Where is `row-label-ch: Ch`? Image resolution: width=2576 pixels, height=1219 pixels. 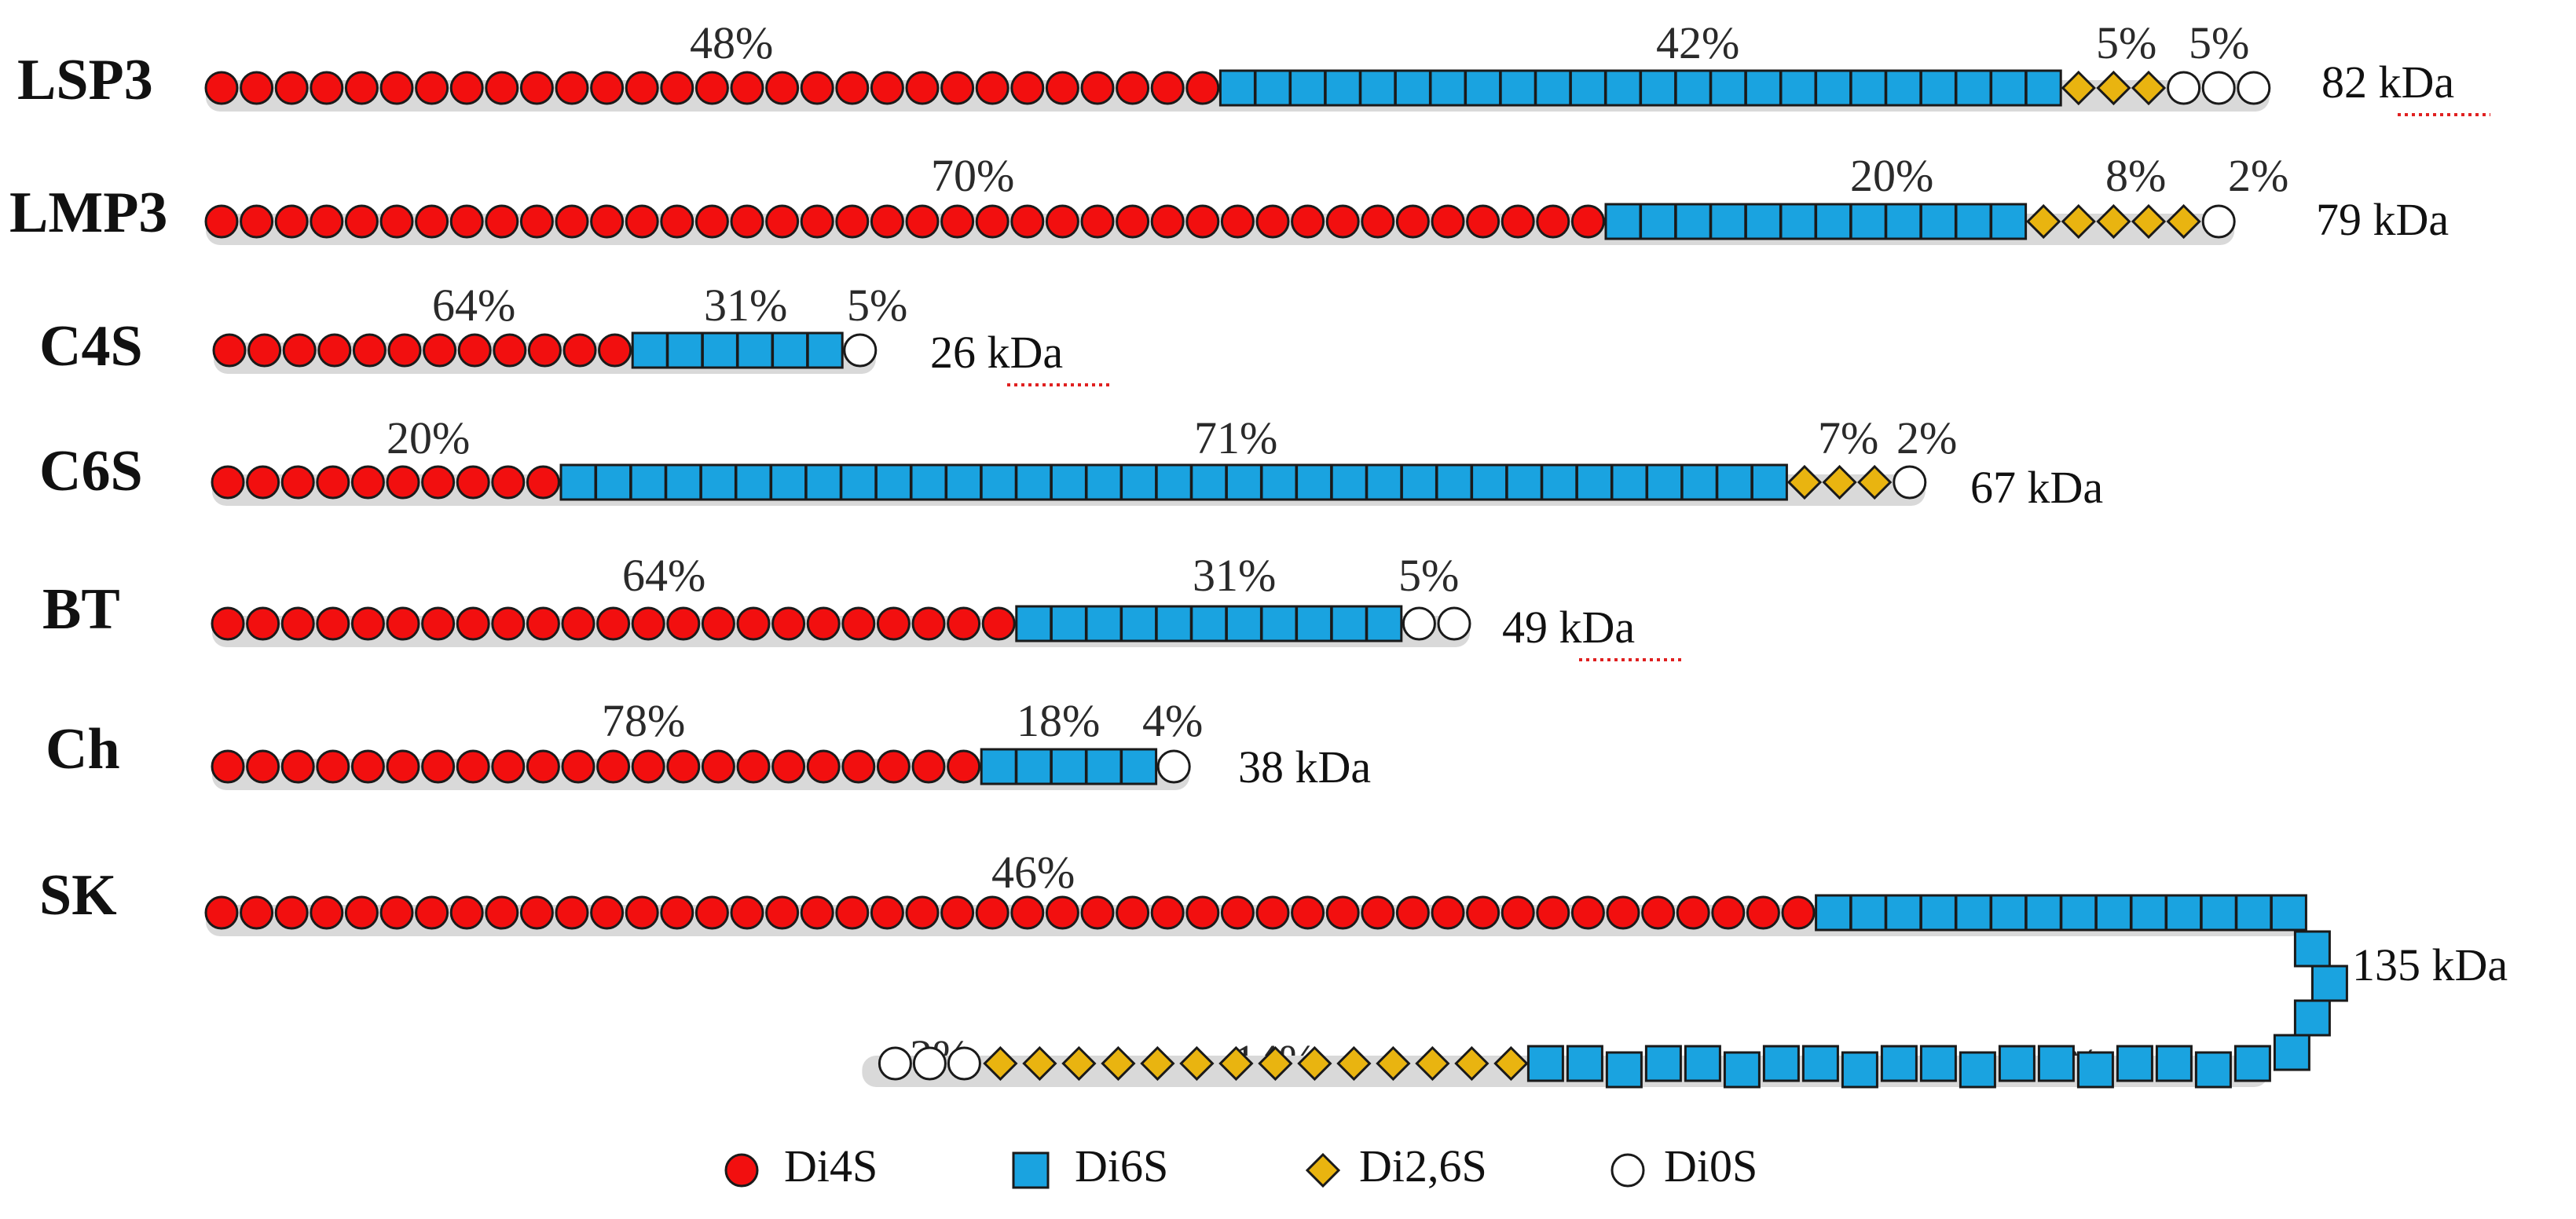
row-label-ch: Ch is located at coordinates (83, 749).